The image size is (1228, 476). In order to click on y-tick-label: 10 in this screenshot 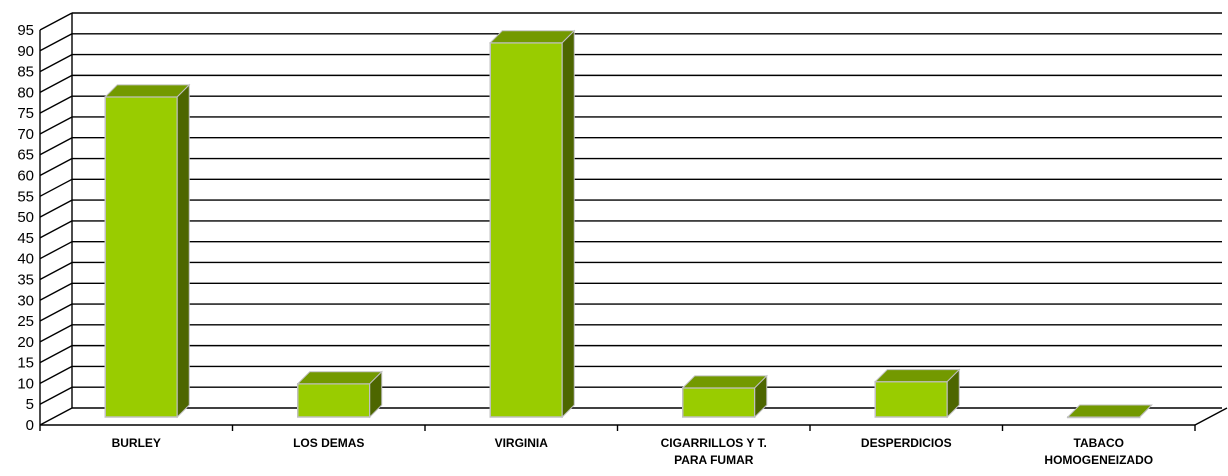, I will do `click(25, 383)`.